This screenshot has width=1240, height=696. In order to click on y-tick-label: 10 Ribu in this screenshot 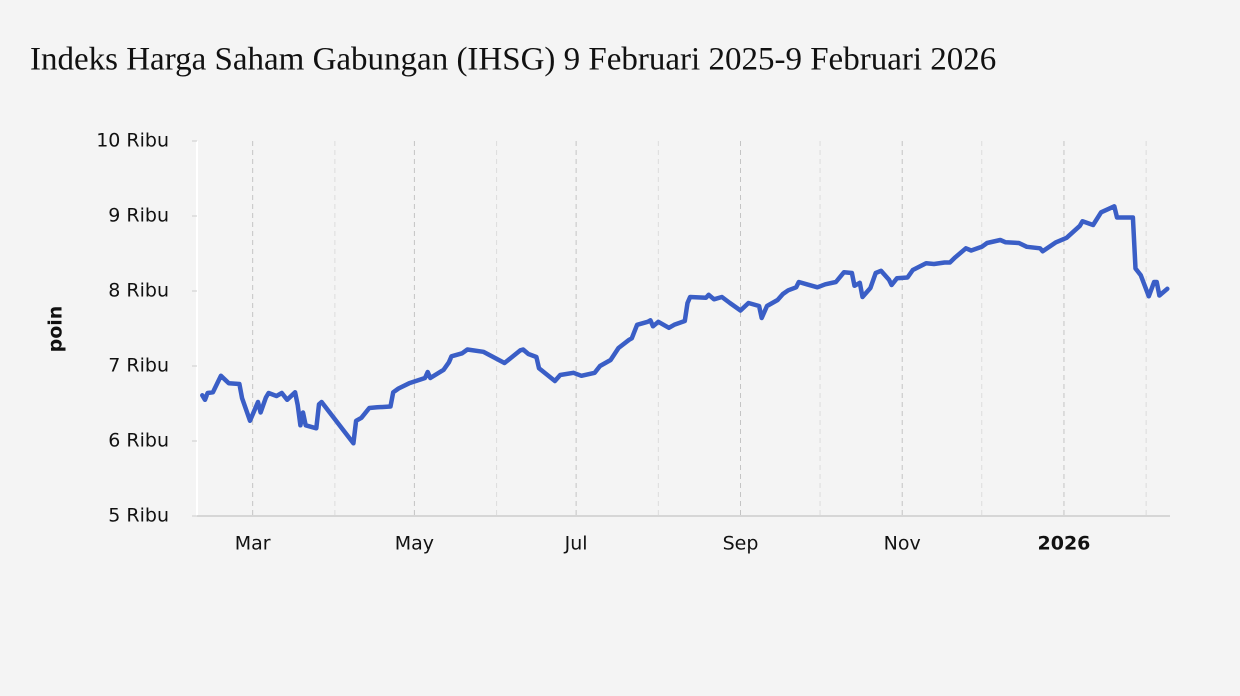, I will do `click(132, 141)`.